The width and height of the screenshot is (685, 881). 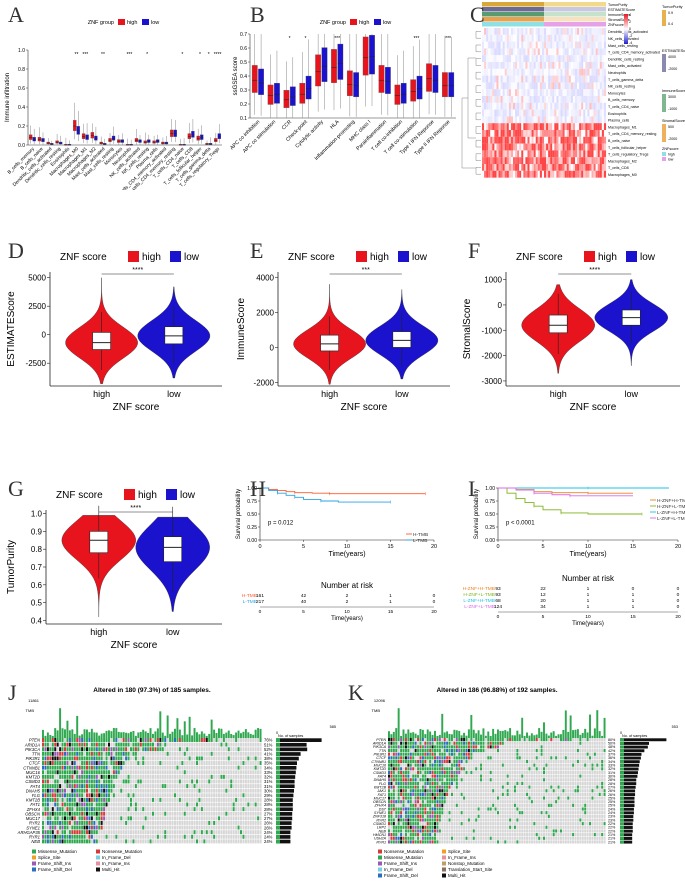 What do you see at coordinates (49, 857) in the screenshot?
I see `mut-legend-label: Splice_Site` at bounding box center [49, 857].